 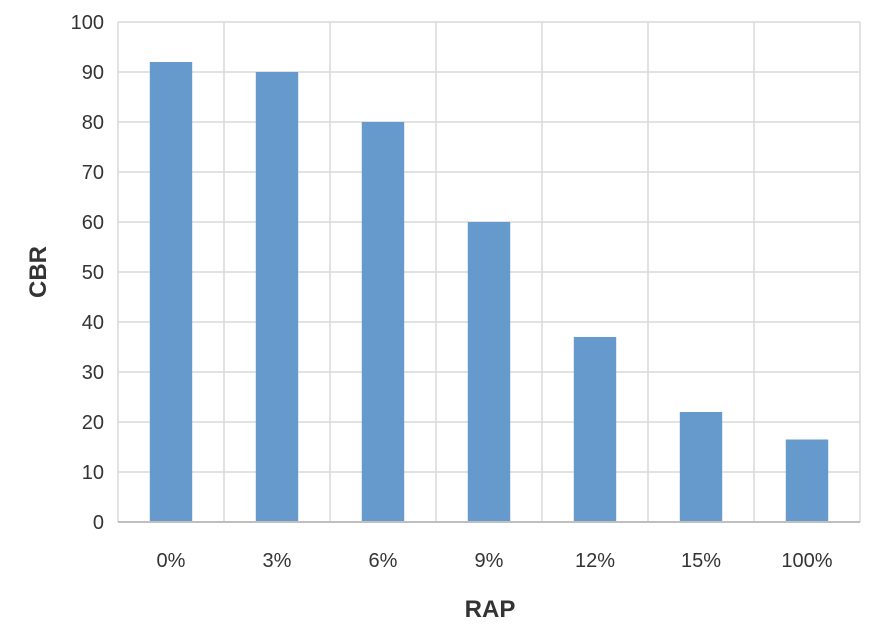 What do you see at coordinates (171, 292) in the screenshot?
I see `bar-0pct` at bounding box center [171, 292].